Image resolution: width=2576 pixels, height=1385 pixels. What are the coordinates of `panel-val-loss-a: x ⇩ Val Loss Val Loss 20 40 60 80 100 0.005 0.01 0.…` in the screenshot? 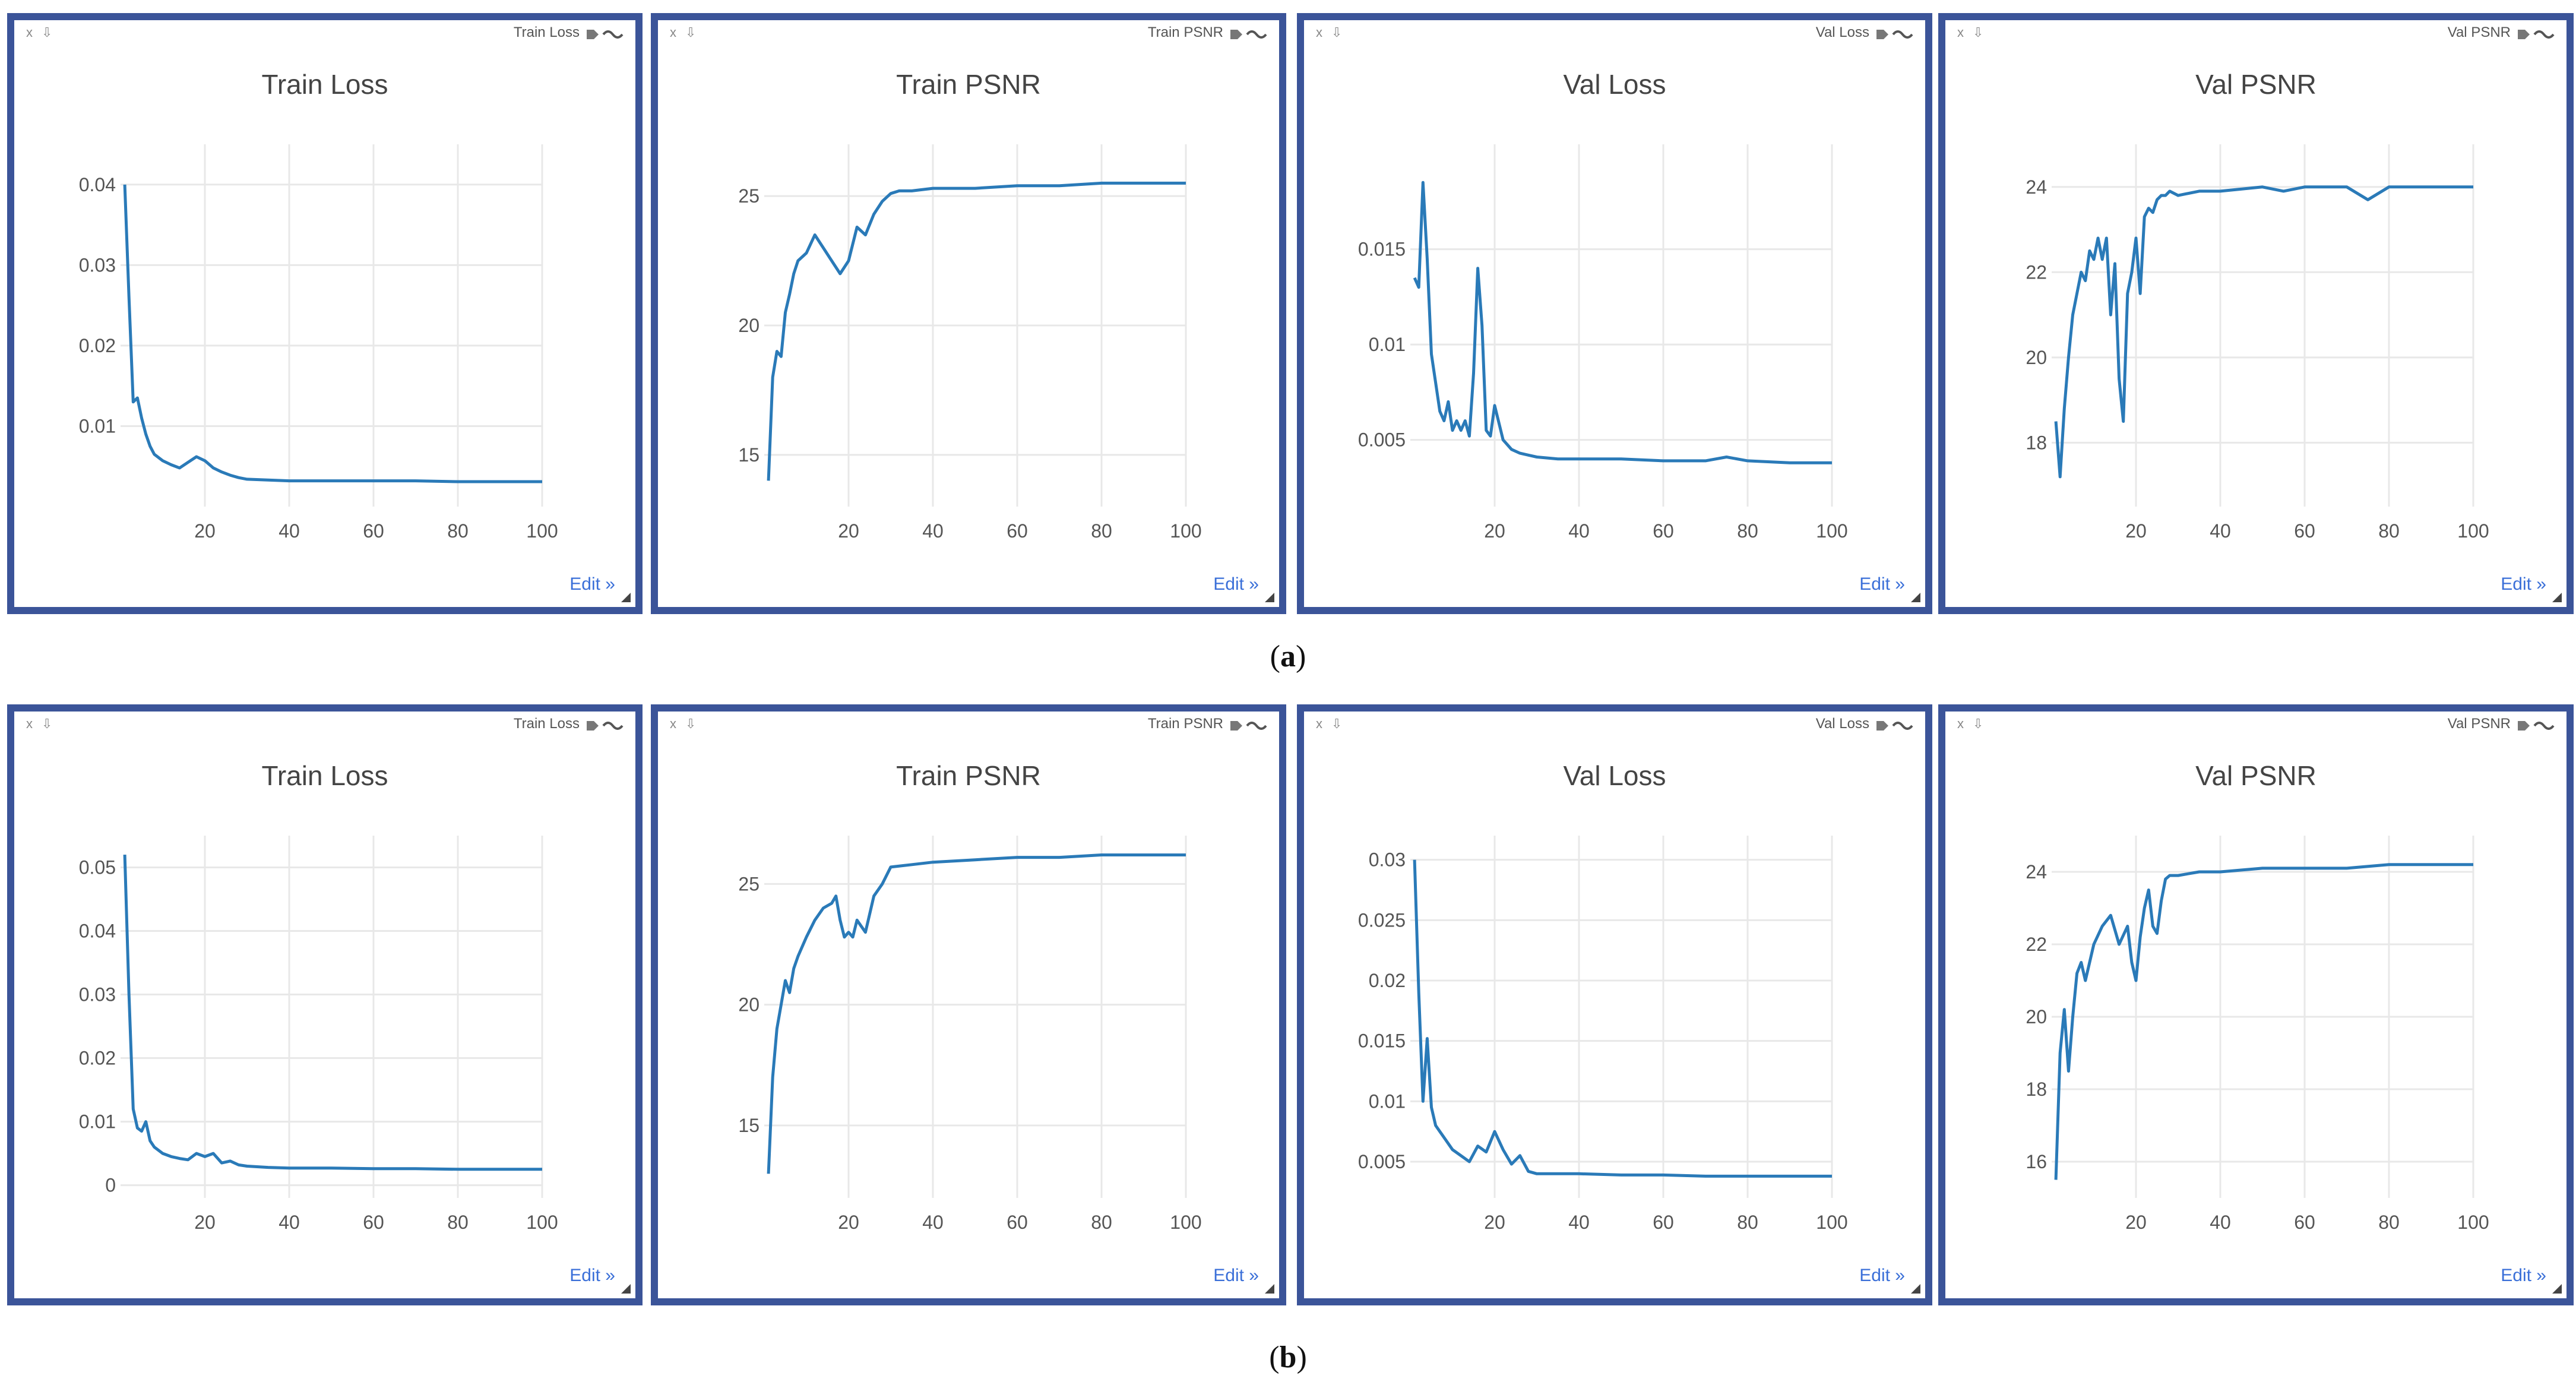 It's located at (1614, 313).